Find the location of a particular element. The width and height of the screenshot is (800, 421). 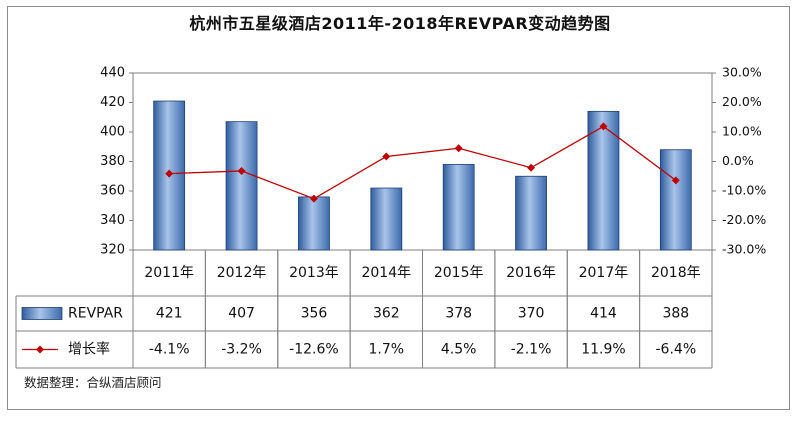

revpar-legend-key is located at coordinates (42, 313).